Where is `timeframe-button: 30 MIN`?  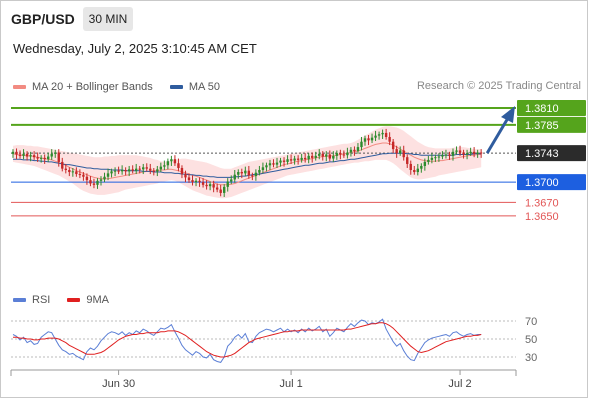
timeframe-button: 30 MIN is located at coordinates (108, 19).